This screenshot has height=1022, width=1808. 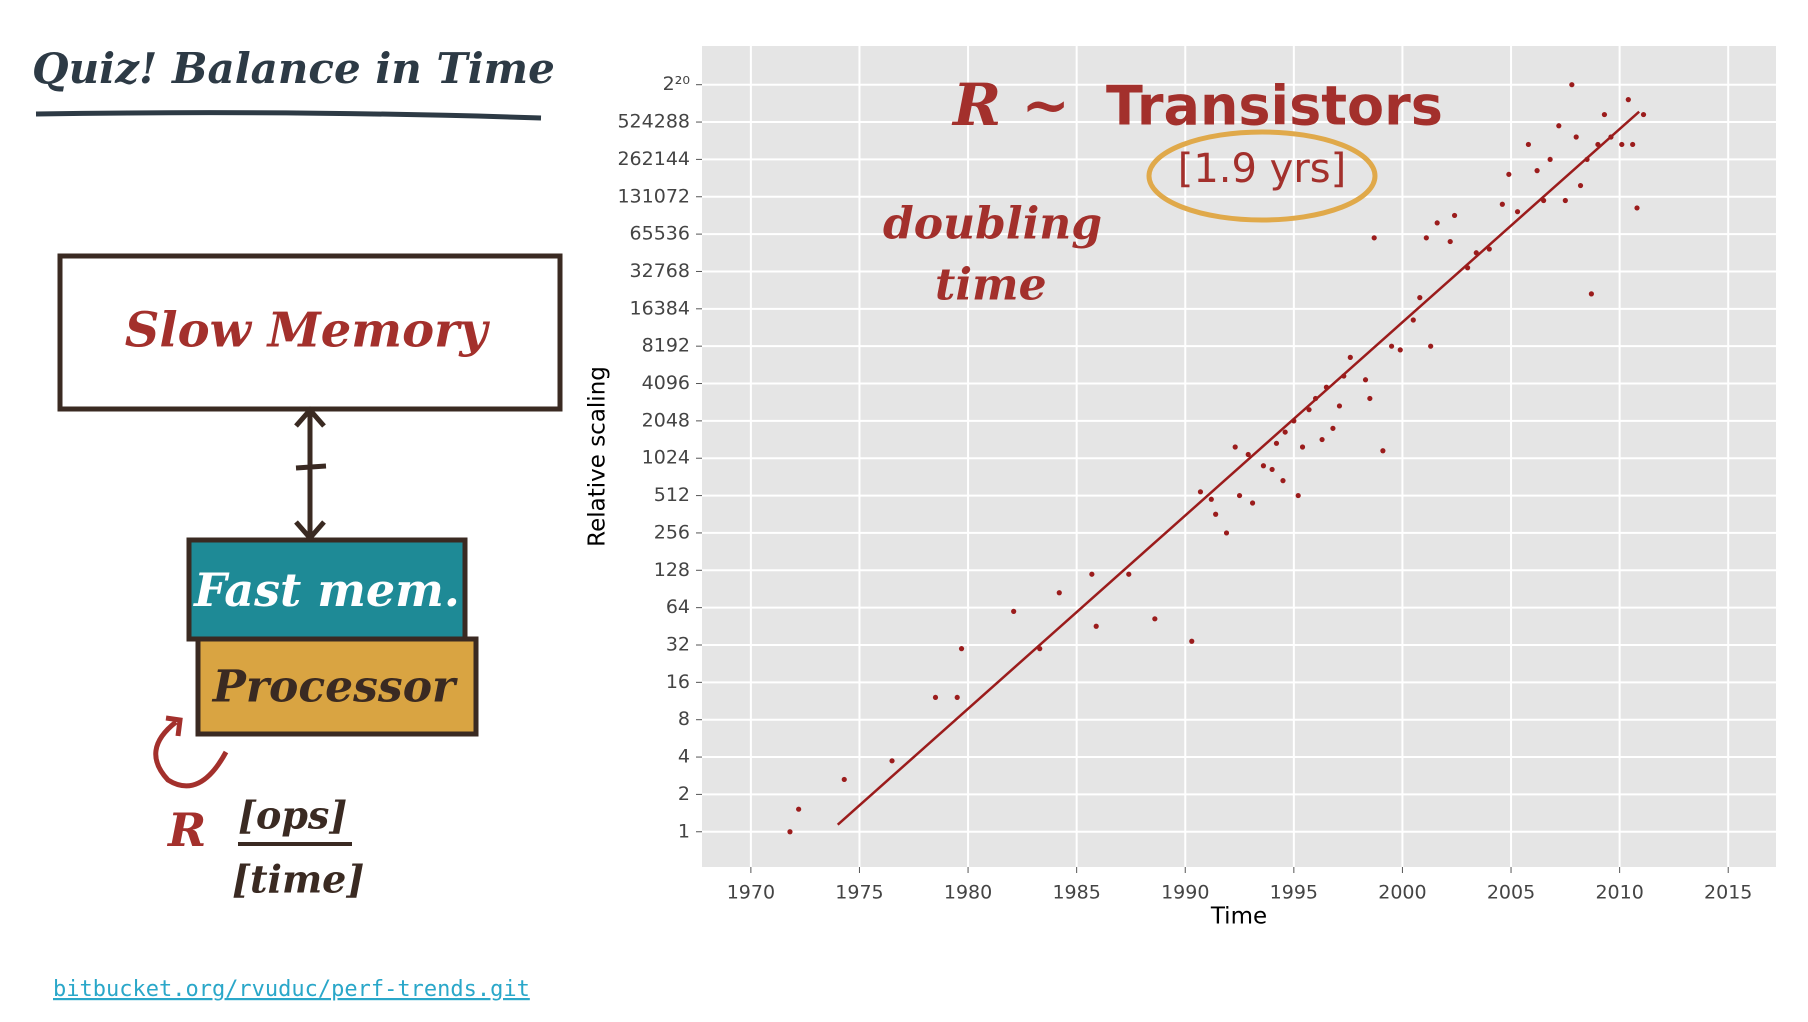 What do you see at coordinates (660, 271) in the screenshot?
I see `y-tick-label: 32768` at bounding box center [660, 271].